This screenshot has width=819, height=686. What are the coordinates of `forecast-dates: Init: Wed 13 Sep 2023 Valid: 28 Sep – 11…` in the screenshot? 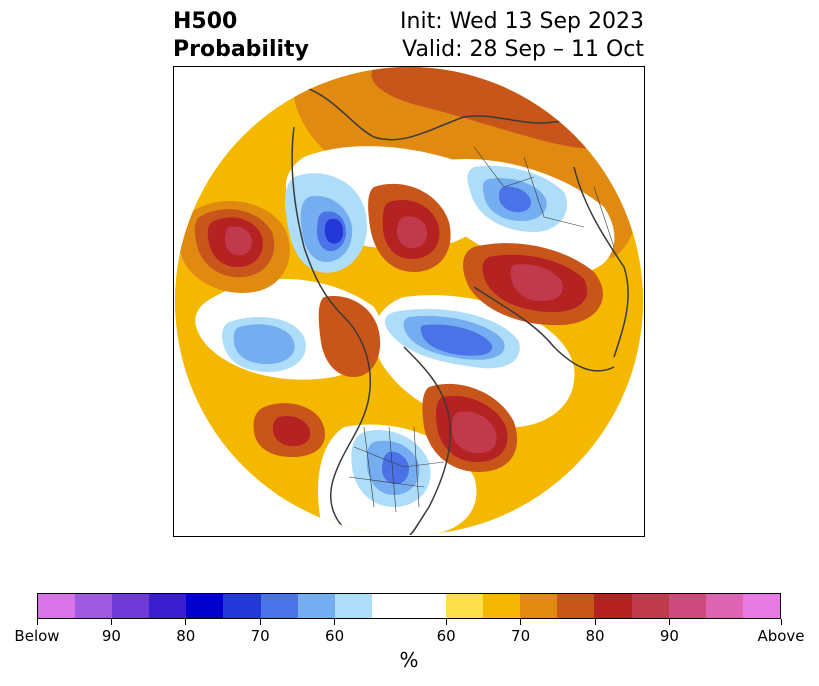 It's located at (522, 36).